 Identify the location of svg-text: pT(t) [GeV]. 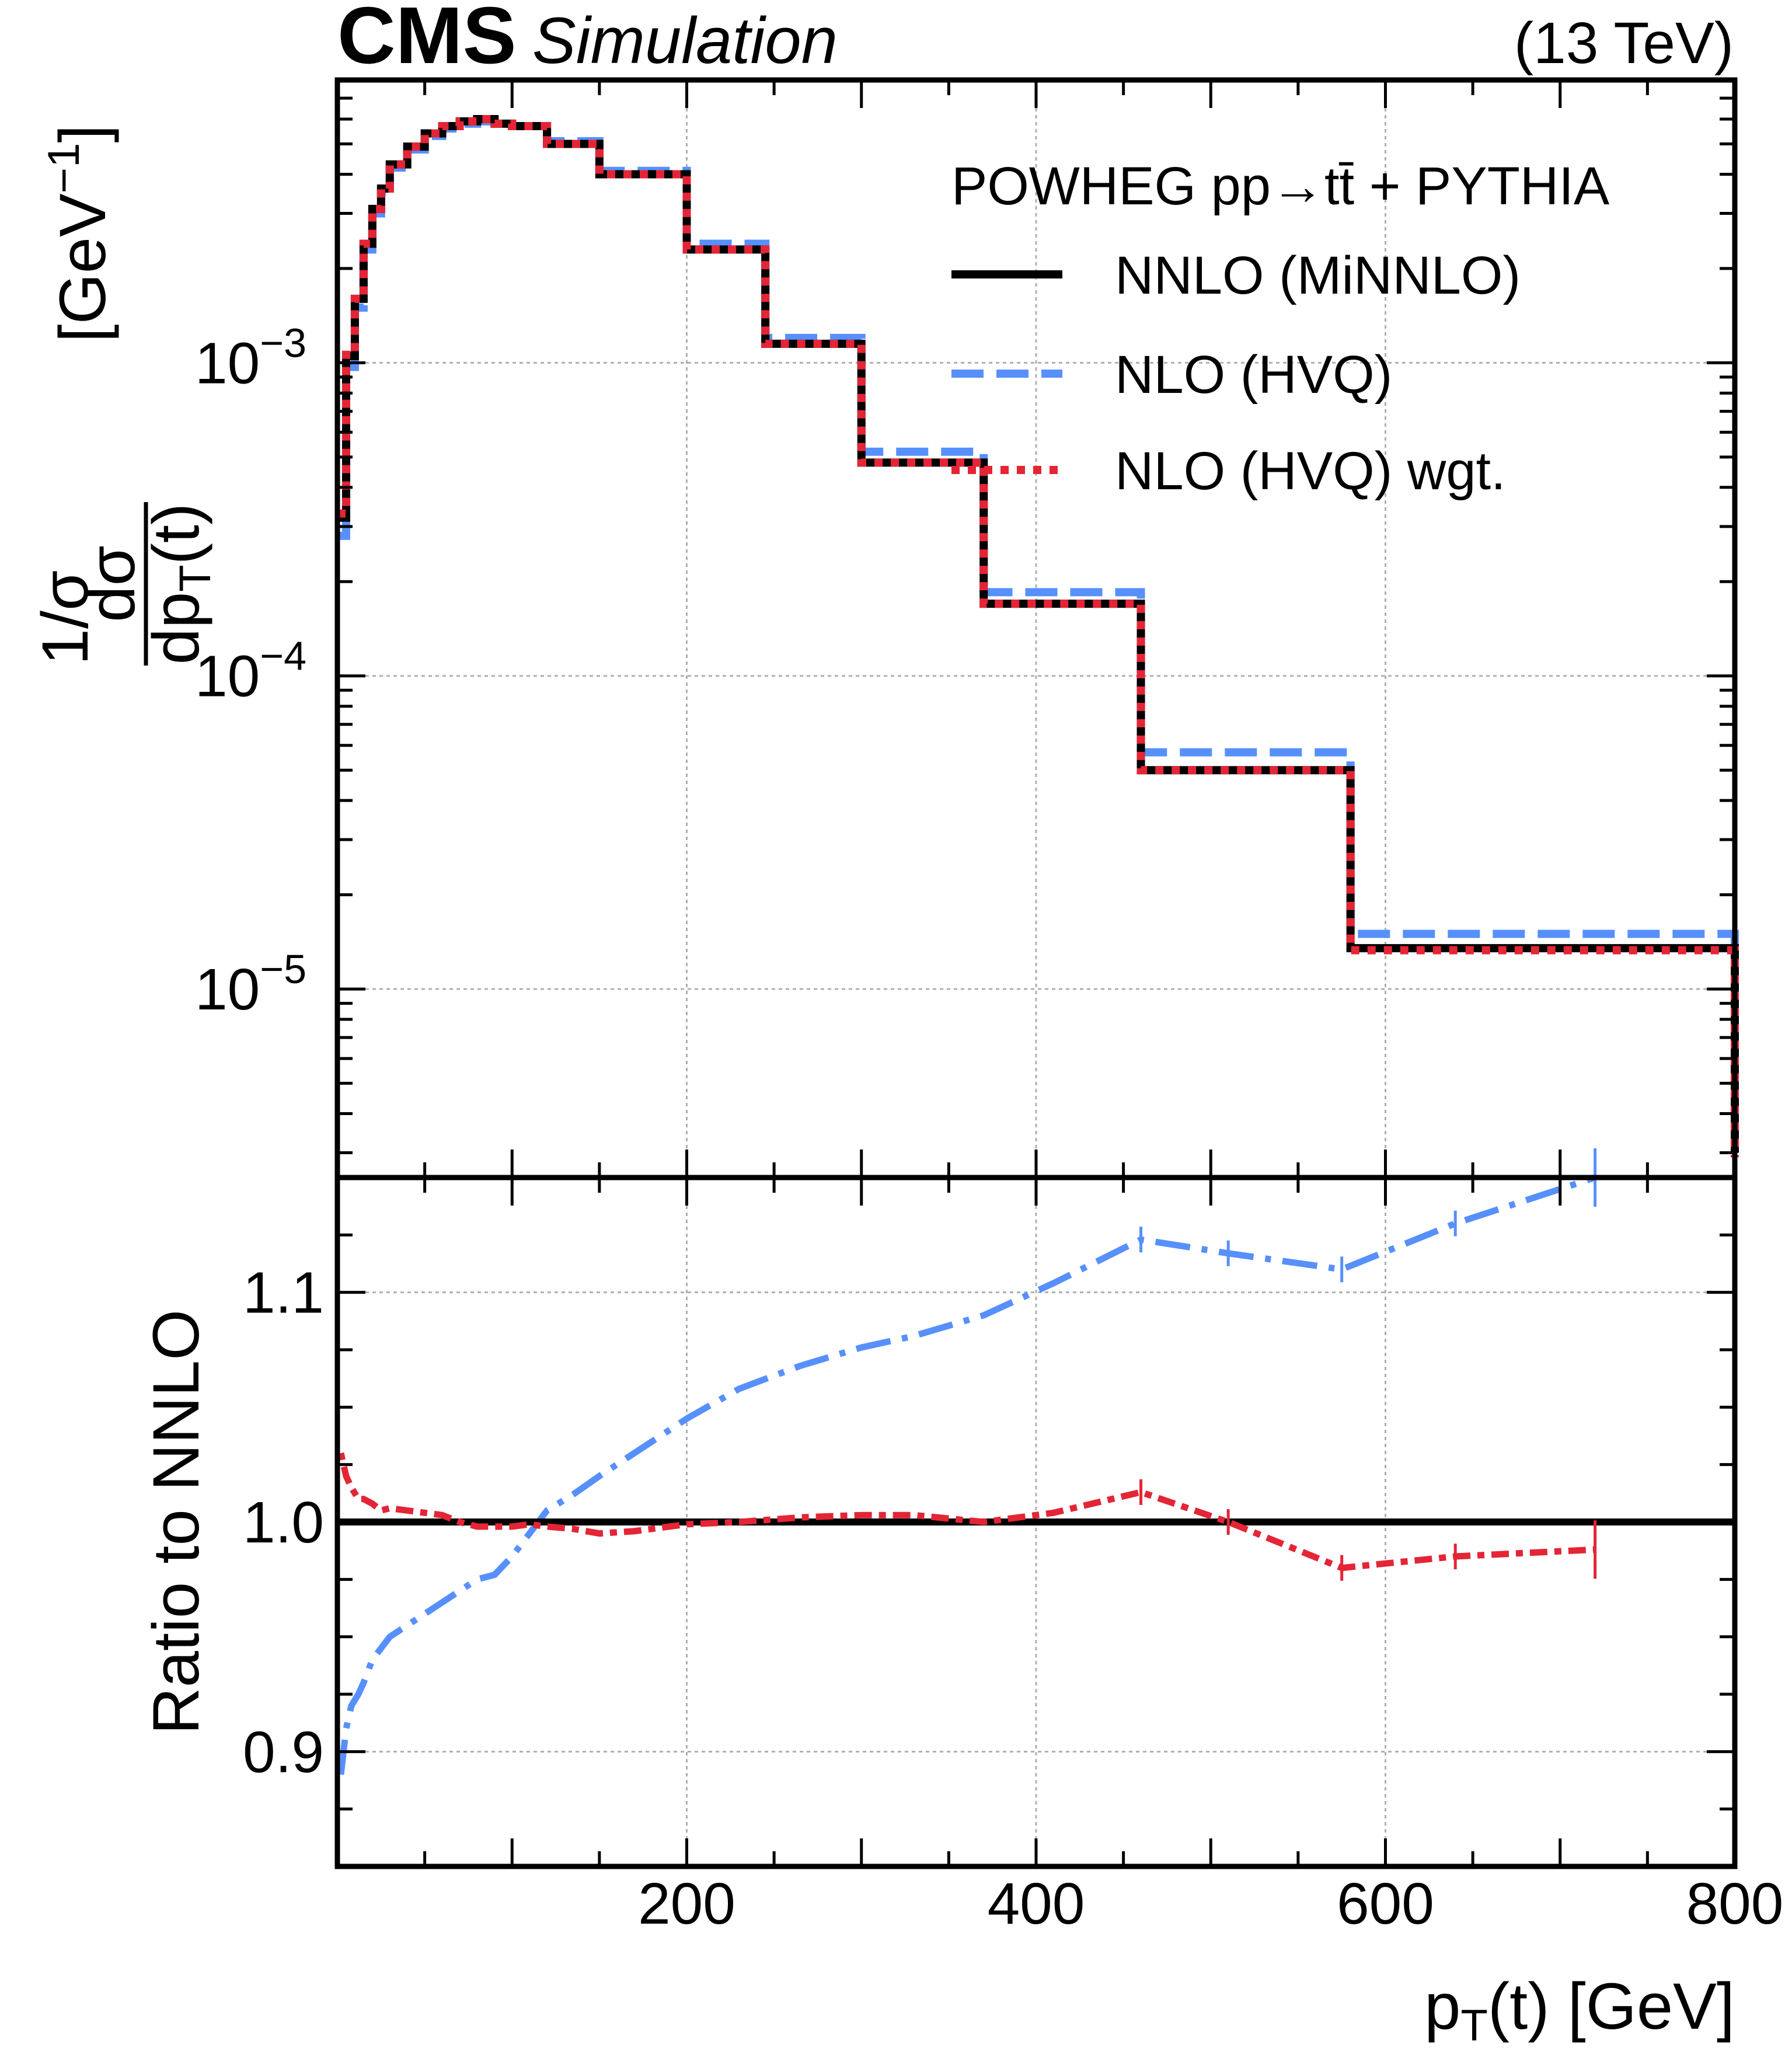
(1579, 2009).